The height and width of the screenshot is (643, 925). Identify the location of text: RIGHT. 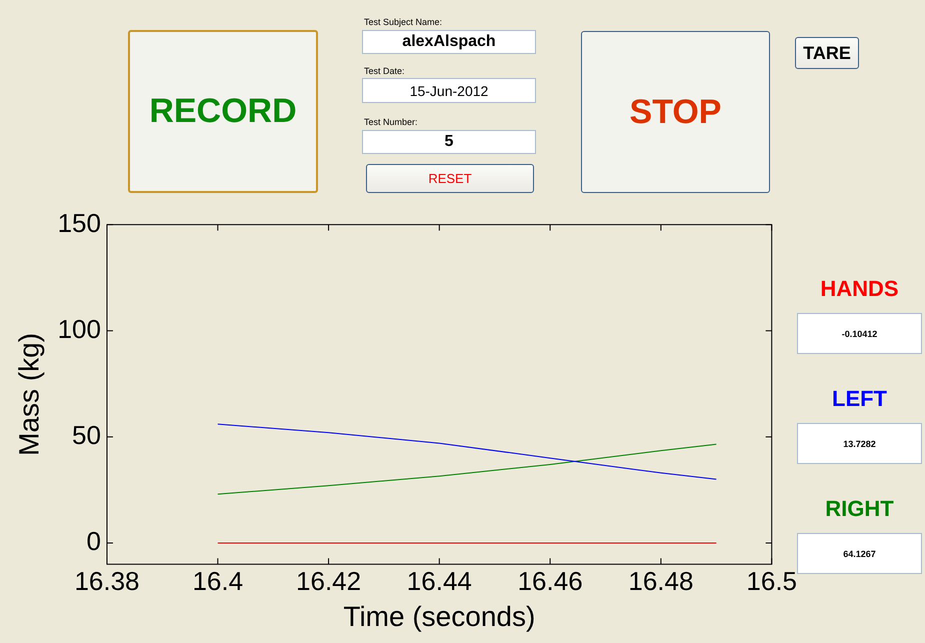
(859, 509).